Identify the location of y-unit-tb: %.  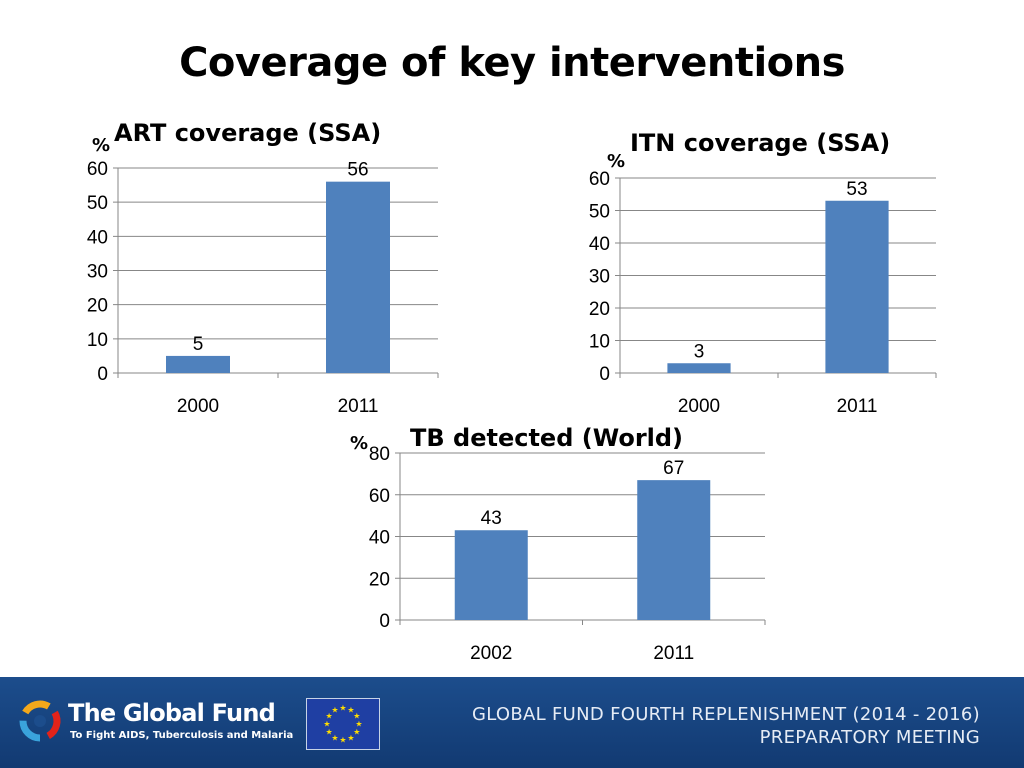
(359, 443).